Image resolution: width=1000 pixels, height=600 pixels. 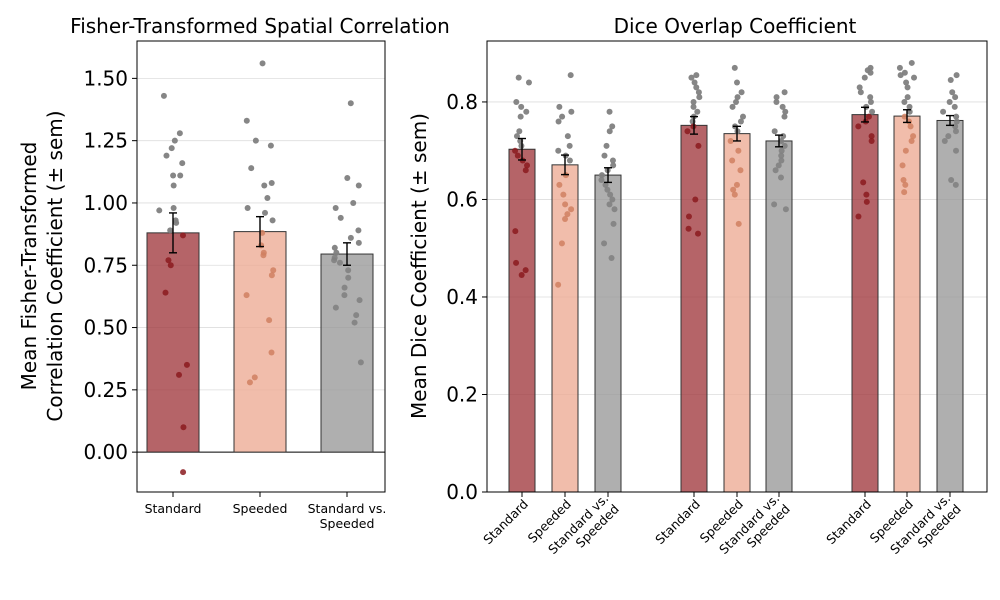 I want to click on fisher-y-tick-label: 1.25, so click(x=105, y=141).